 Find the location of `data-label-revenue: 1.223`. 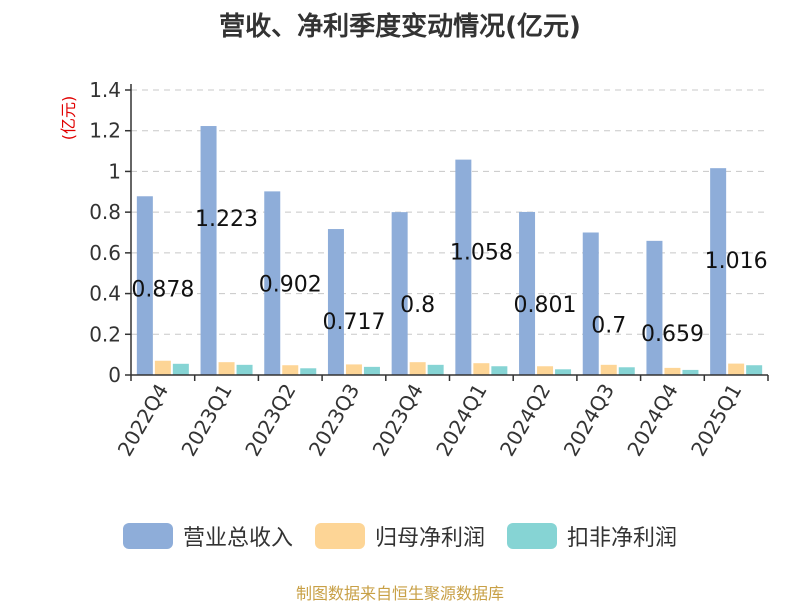

data-label-revenue: 1.223 is located at coordinates (226, 219).